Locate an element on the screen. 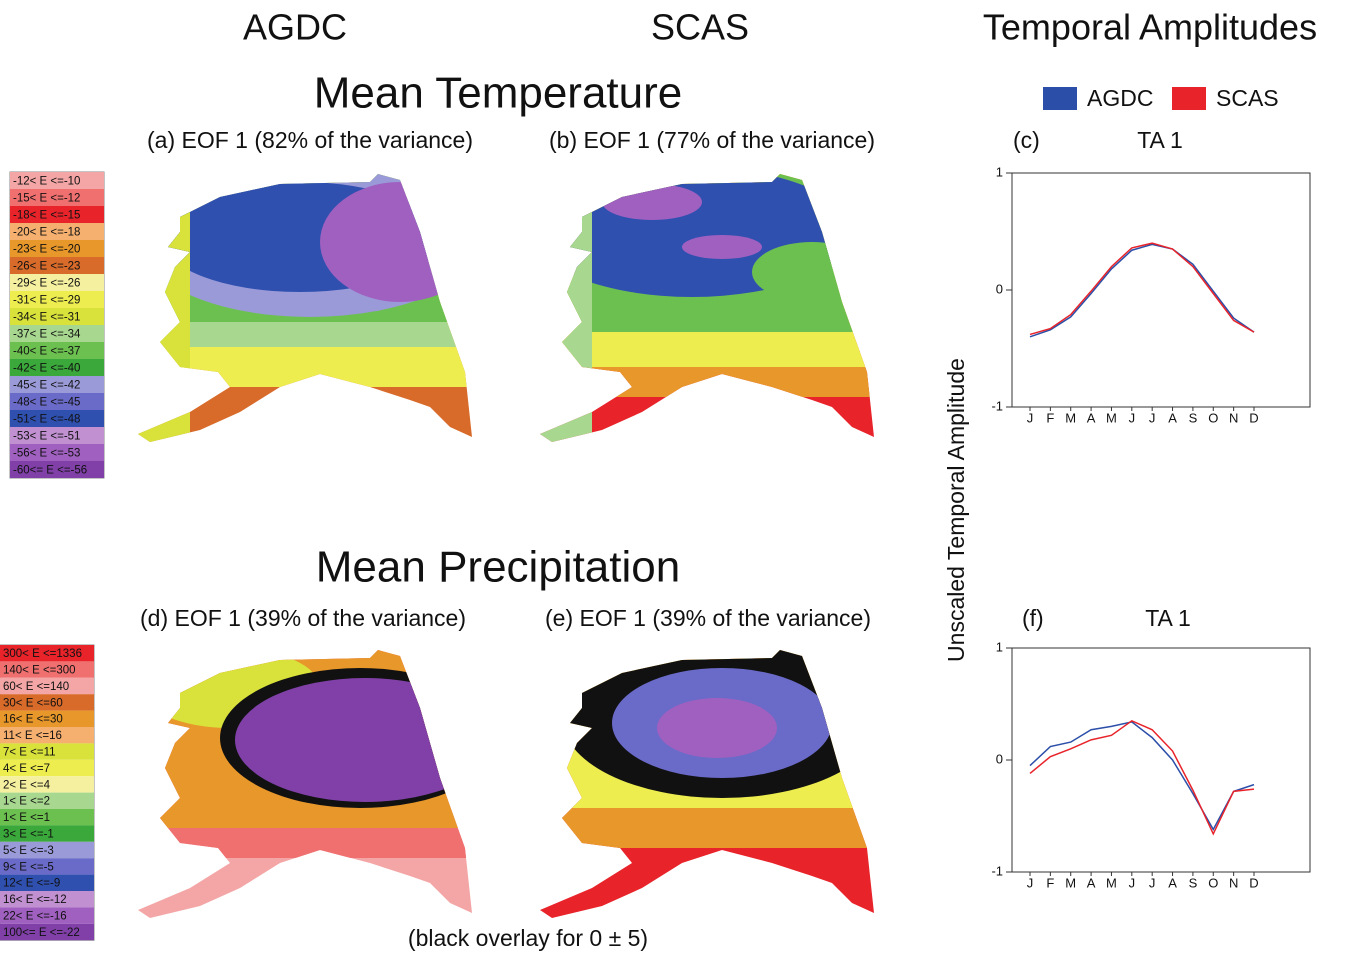 This screenshot has width=1364, height=953. legend-label: -56< E <=-53 is located at coordinates (46, 453).